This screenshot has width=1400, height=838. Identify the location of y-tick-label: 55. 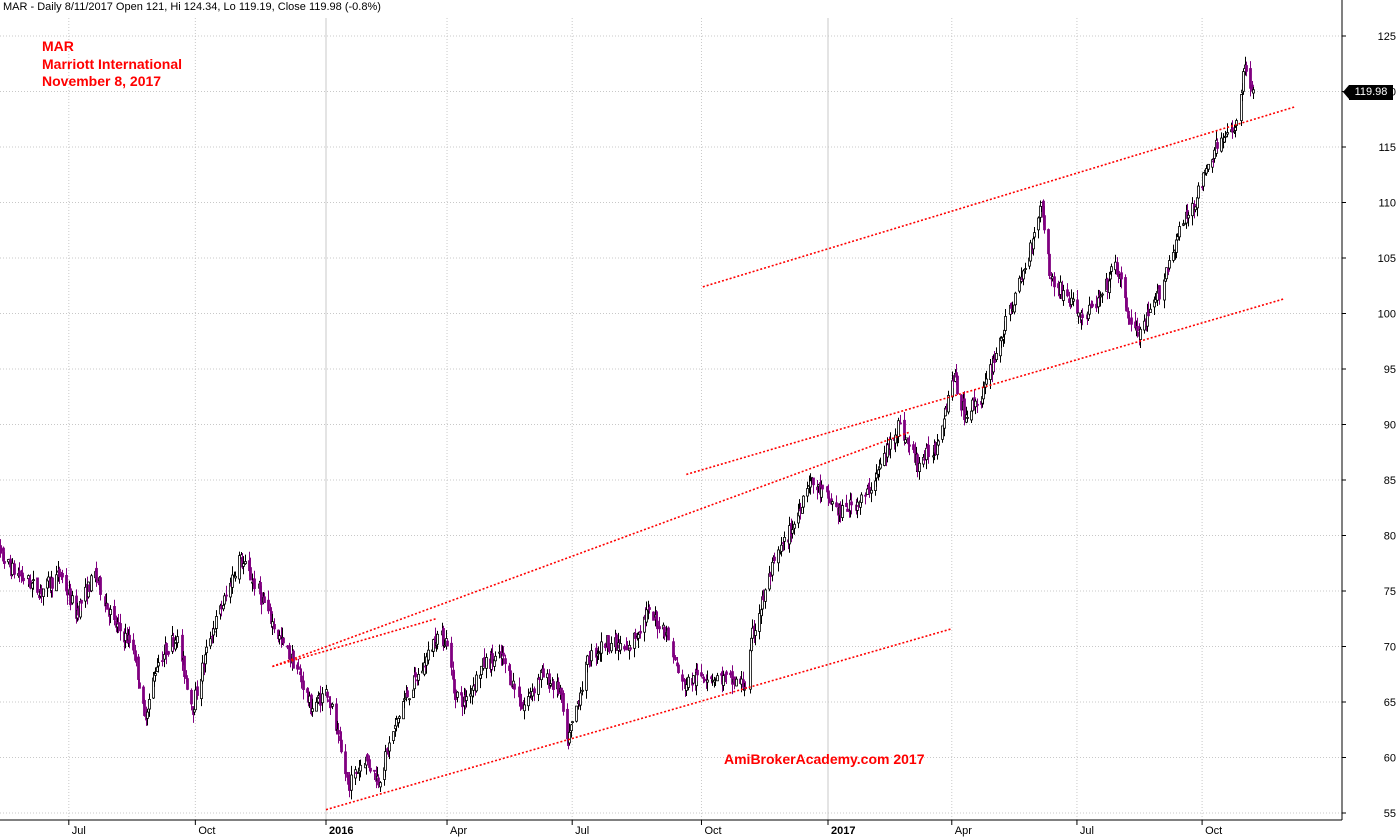
(1390, 814).